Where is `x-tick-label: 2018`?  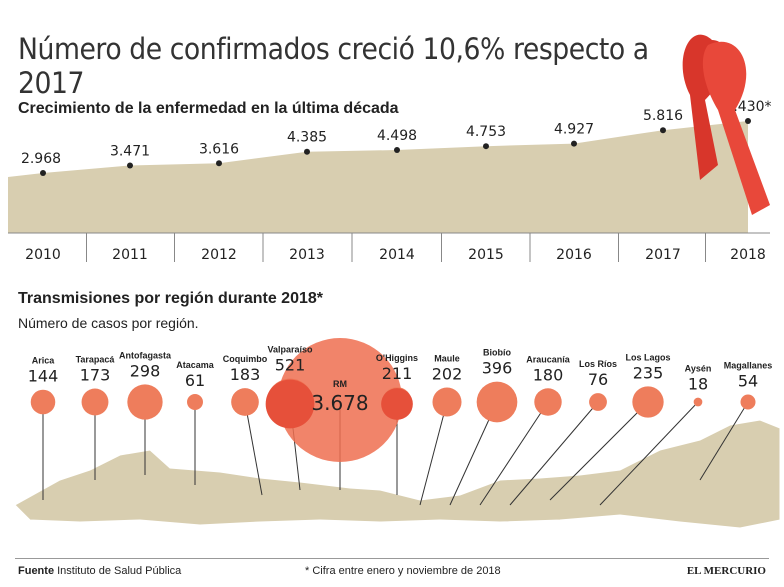
x-tick-label: 2018 is located at coordinates (748, 255).